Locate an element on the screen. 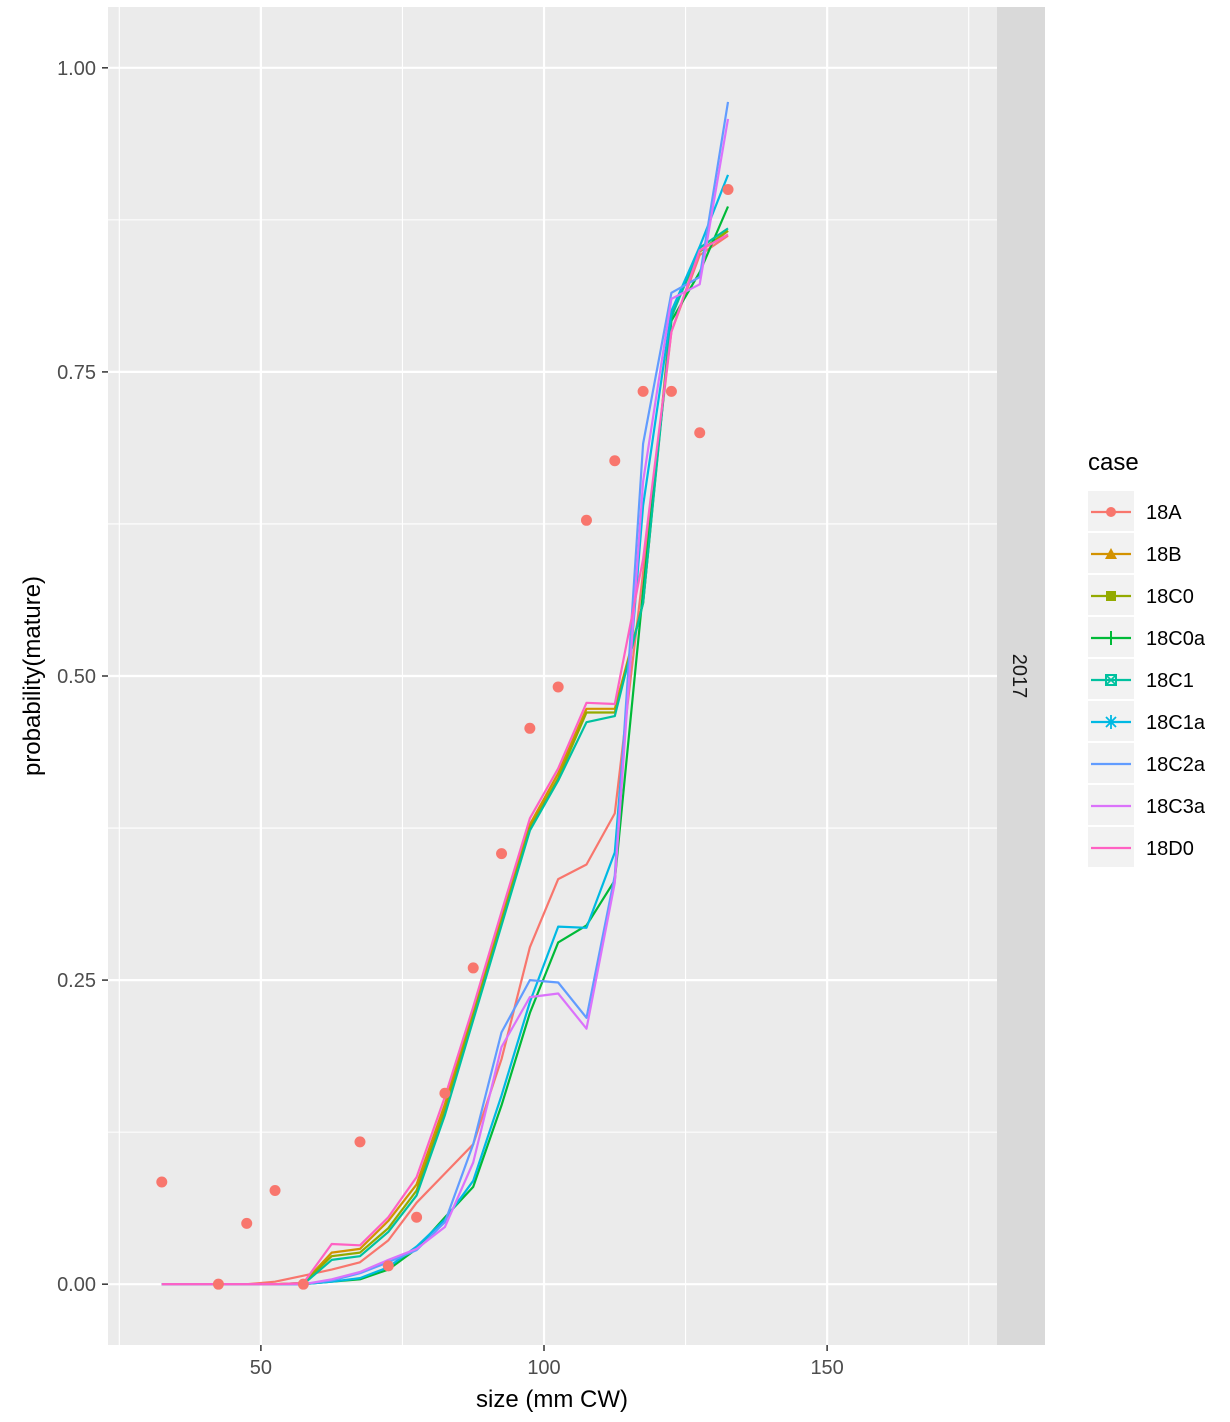 This screenshot has height=1422, width=1230. legend-label: 18B is located at coordinates (1164, 555).